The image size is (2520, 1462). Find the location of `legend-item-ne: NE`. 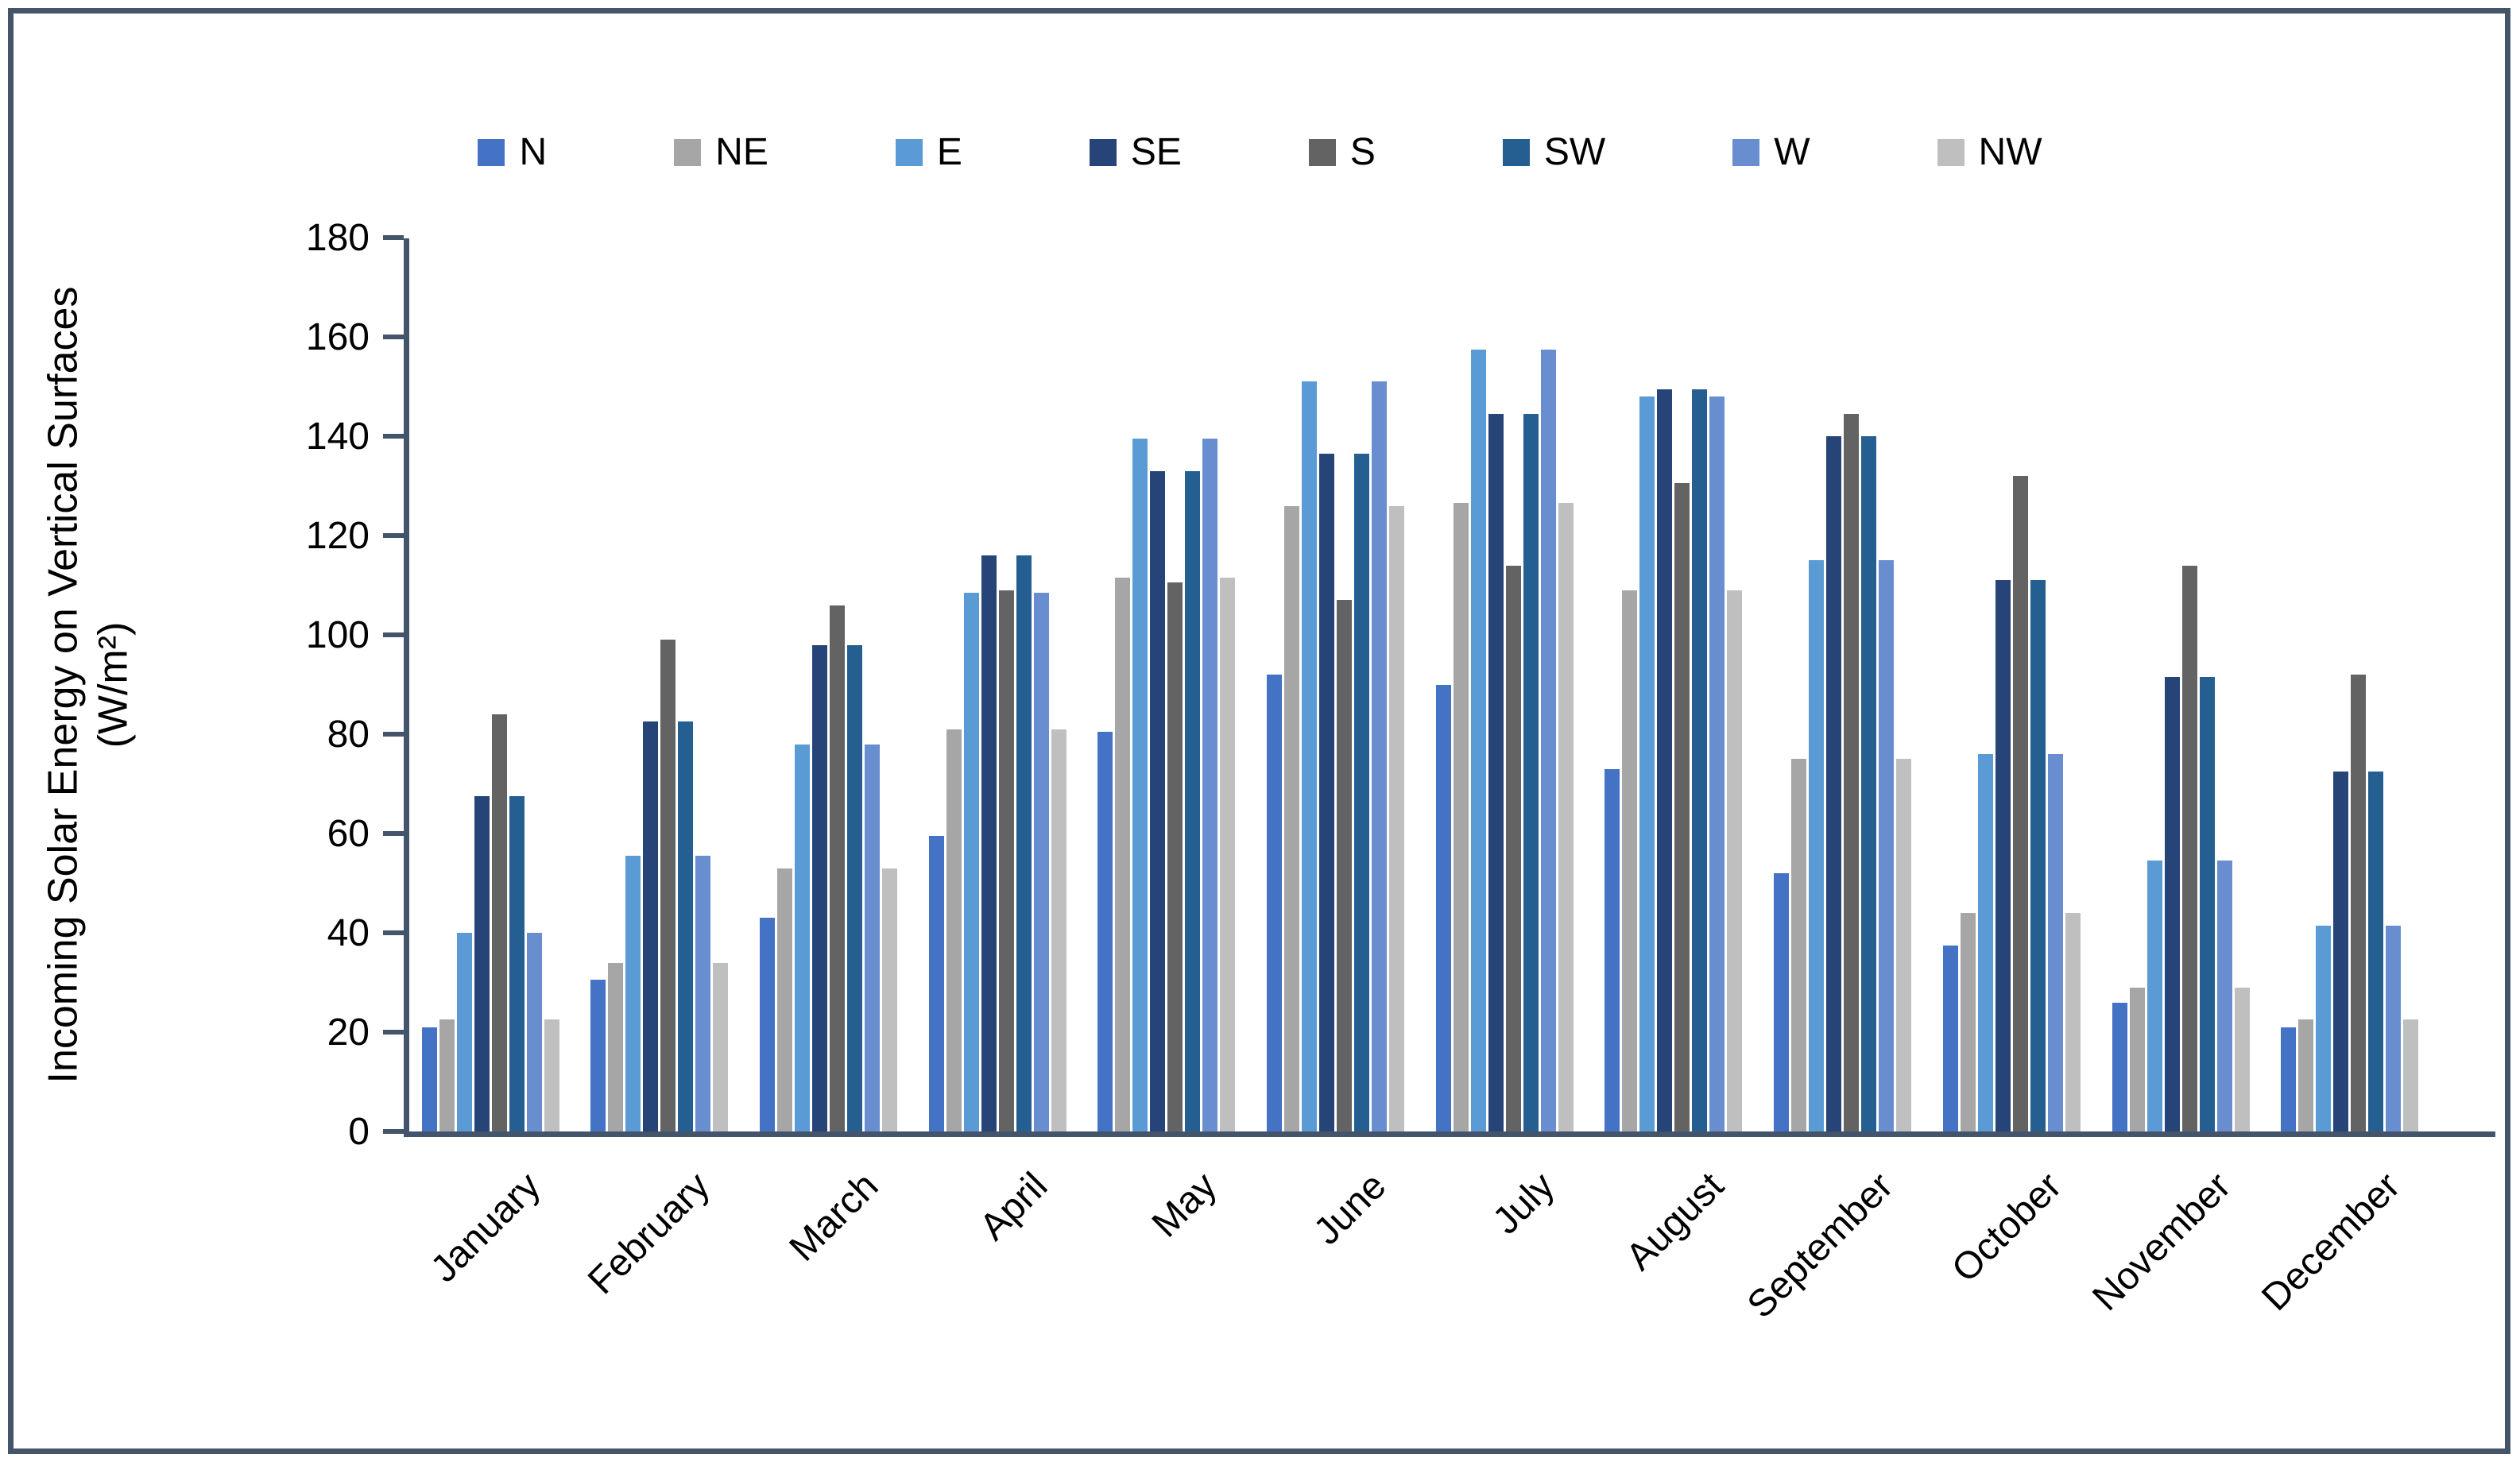

legend-item-ne: NE is located at coordinates (721, 152).